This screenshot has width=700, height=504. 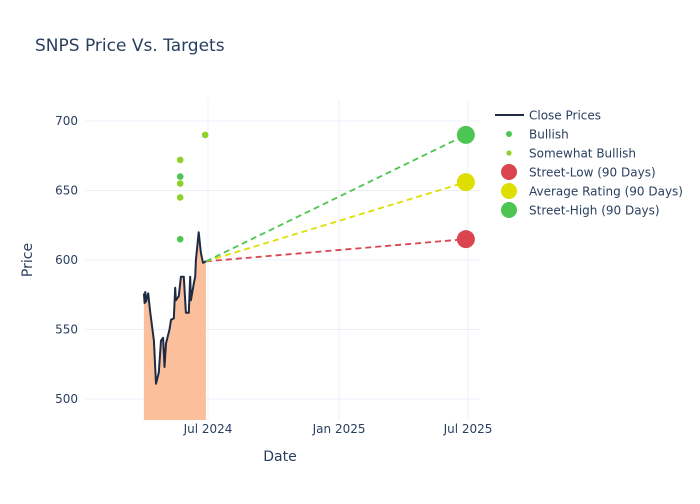 What do you see at coordinates (592, 173) in the screenshot?
I see `legend-item-label: Street-Low (90 Days)` at bounding box center [592, 173].